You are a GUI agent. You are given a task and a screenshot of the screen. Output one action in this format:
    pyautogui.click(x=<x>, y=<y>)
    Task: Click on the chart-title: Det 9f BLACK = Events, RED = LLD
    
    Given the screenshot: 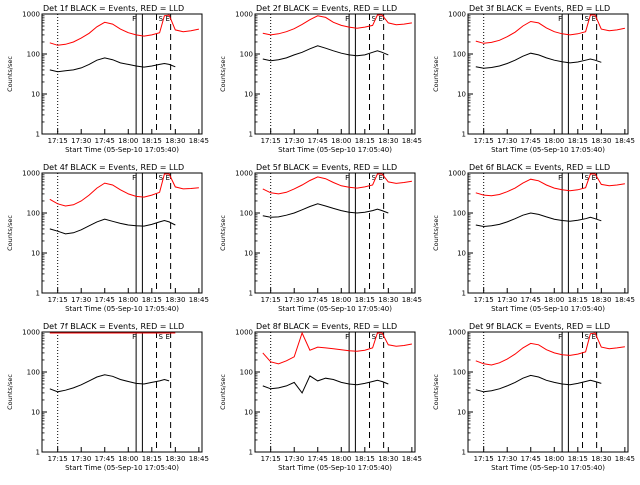 What is the action you would take?
    pyautogui.click(x=539, y=326)
    